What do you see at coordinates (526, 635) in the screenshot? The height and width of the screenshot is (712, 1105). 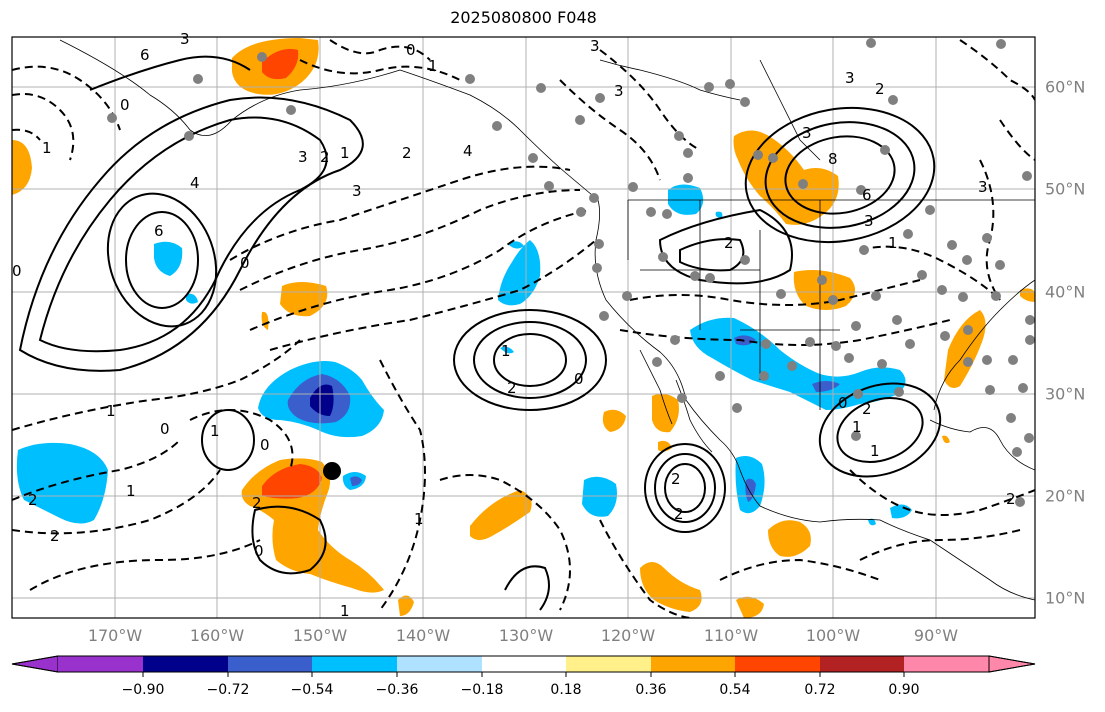 I see `longitude-label: 130°W` at bounding box center [526, 635].